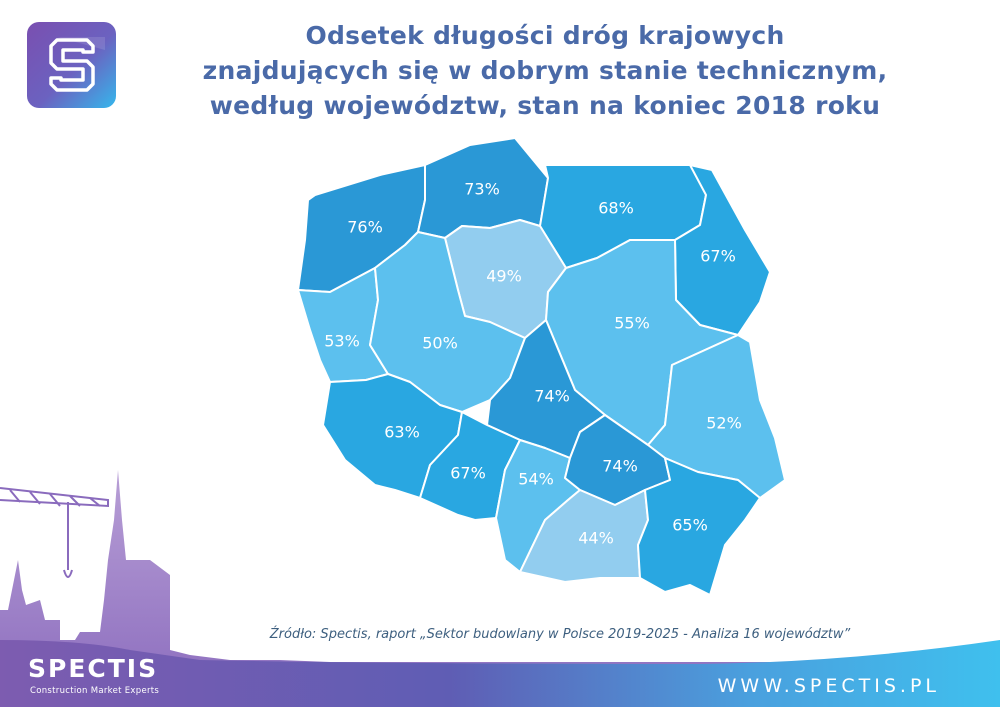 The image size is (1000, 707). I want to click on spectis-logo, so click(71, 65).